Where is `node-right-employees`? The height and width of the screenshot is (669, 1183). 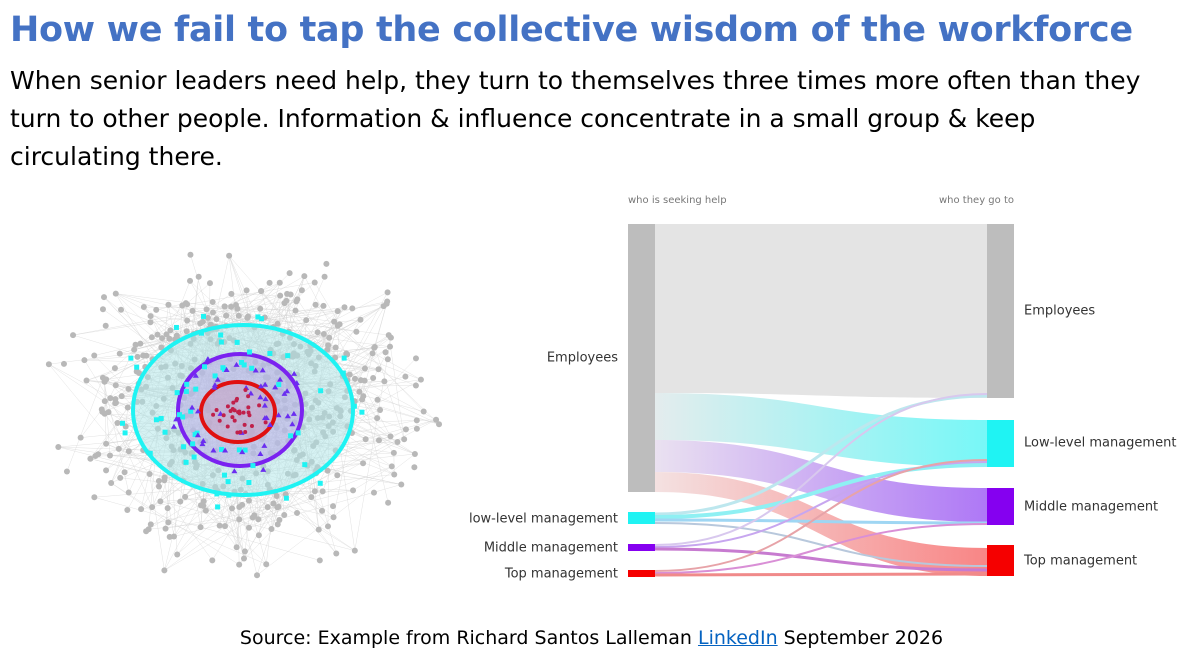 node-right-employees is located at coordinates (1000, 311).